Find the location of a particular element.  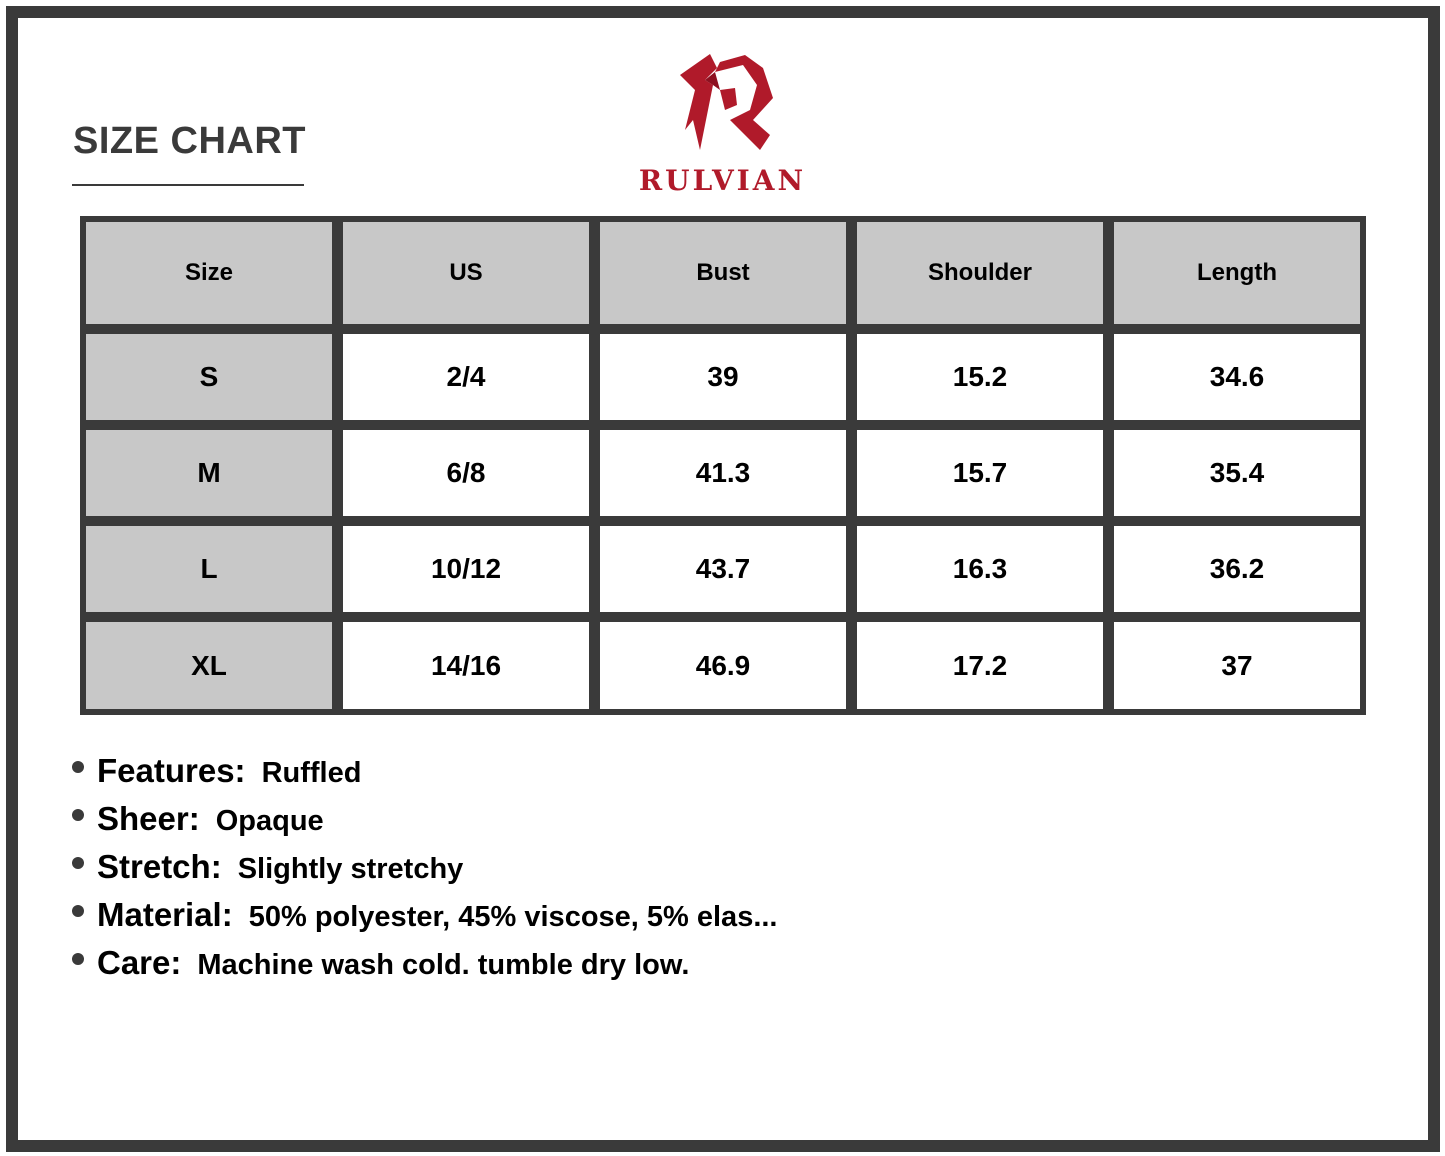

cell-bust: 46.9 is located at coordinates (723, 665).